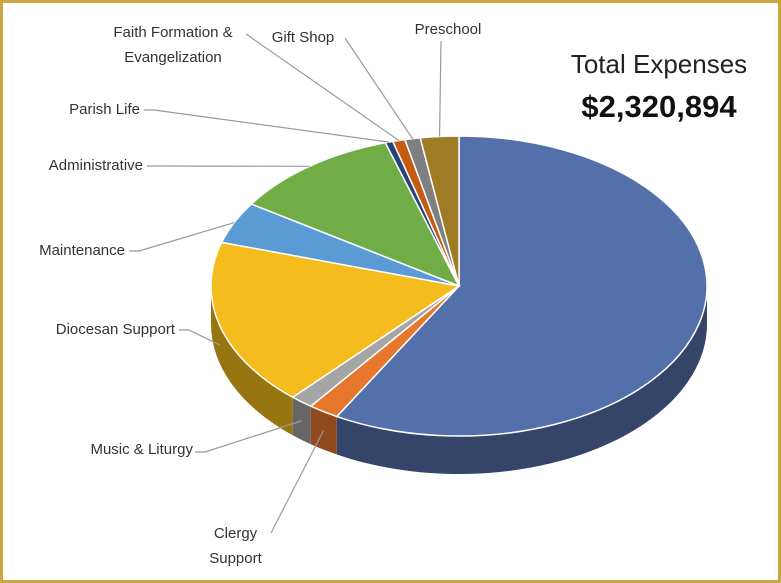 This screenshot has height=583, width=781. What do you see at coordinates (659, 106) in the screenshot?
I see `chart-subtitle: $2,320,894` at bounding box center [659, 106].